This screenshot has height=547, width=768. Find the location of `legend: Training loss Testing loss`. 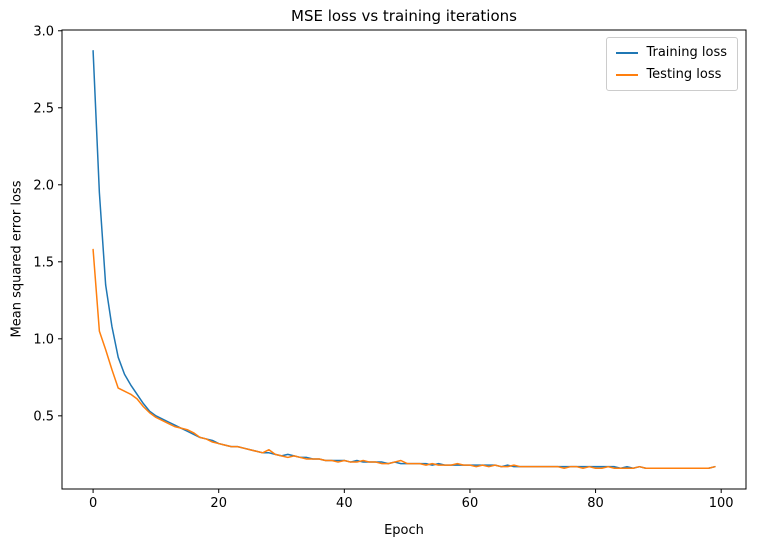

legend: Training loss Testing loss is located at coordinates (672, 64).